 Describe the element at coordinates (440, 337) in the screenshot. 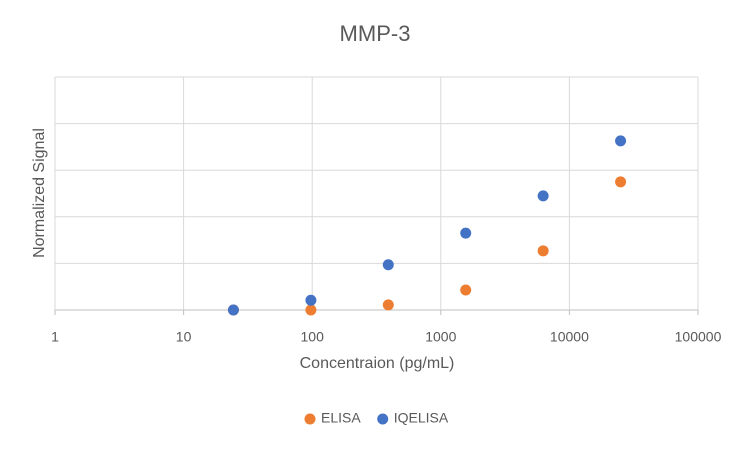

I see `x-tick-label: 1000` at that location.